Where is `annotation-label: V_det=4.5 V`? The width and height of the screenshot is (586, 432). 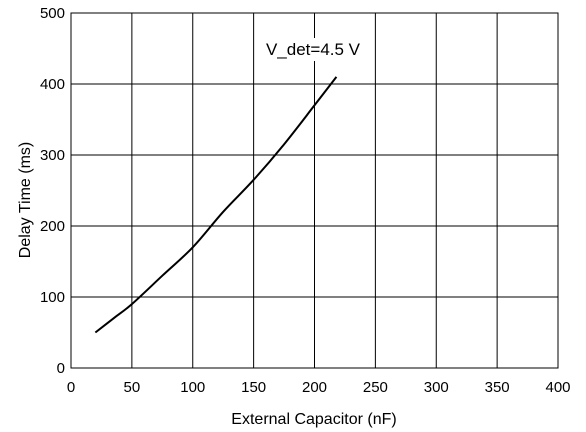
annotation-label: V_det=4.5 V is located at coordinates (313, 49).